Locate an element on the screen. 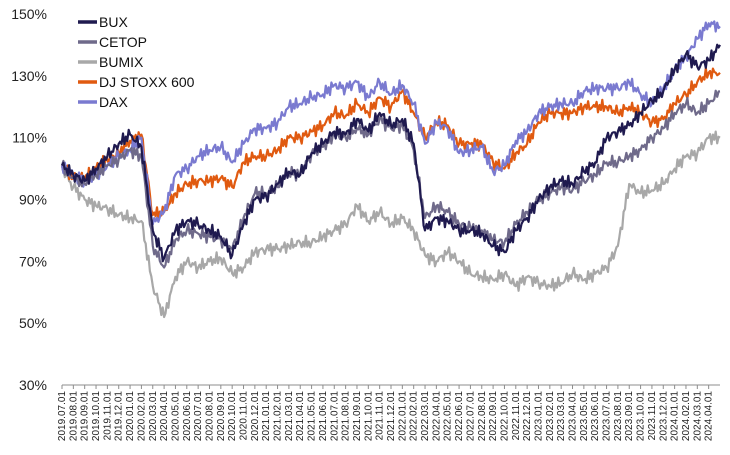  y-tick-label: 50% is located at coordinates (33, 323).